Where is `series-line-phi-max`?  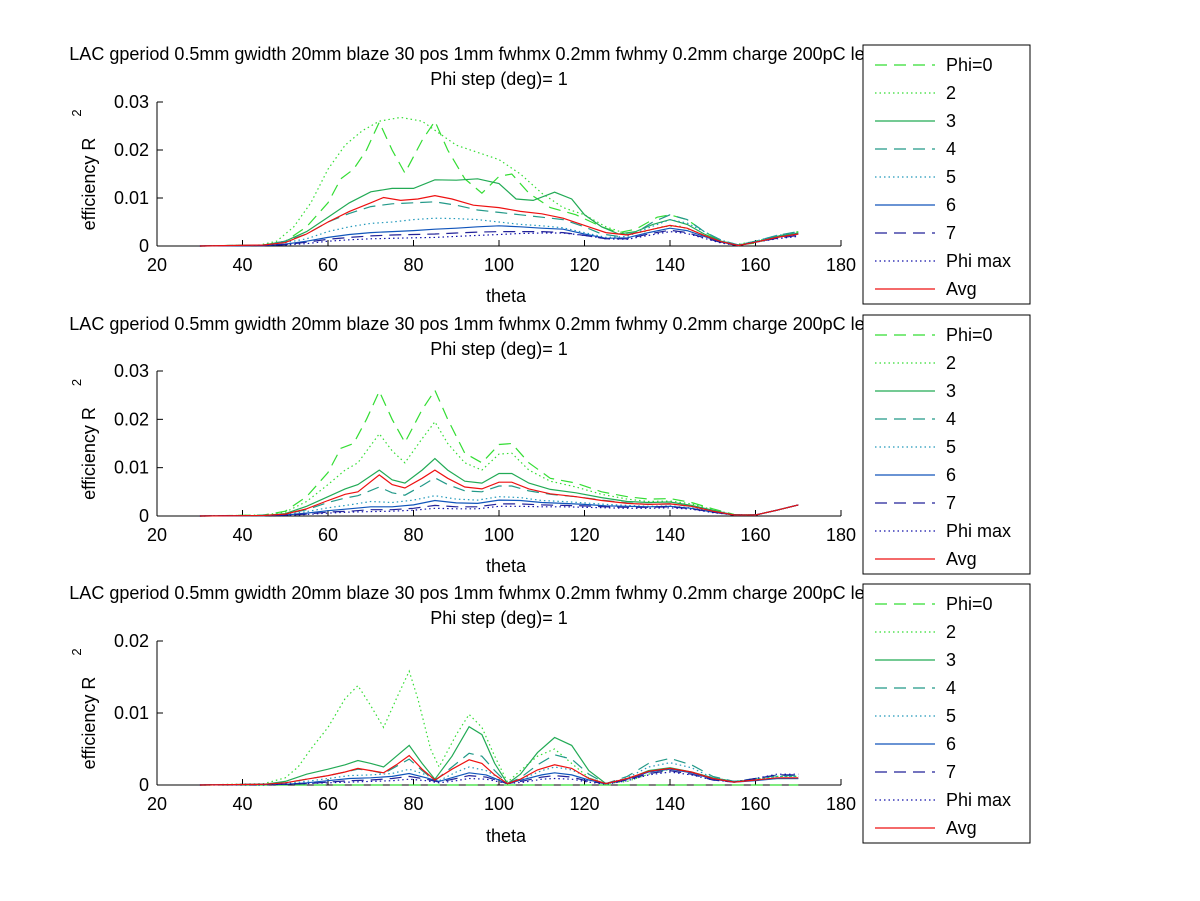 series-line-phi-max is located at coordinates (499, 510).